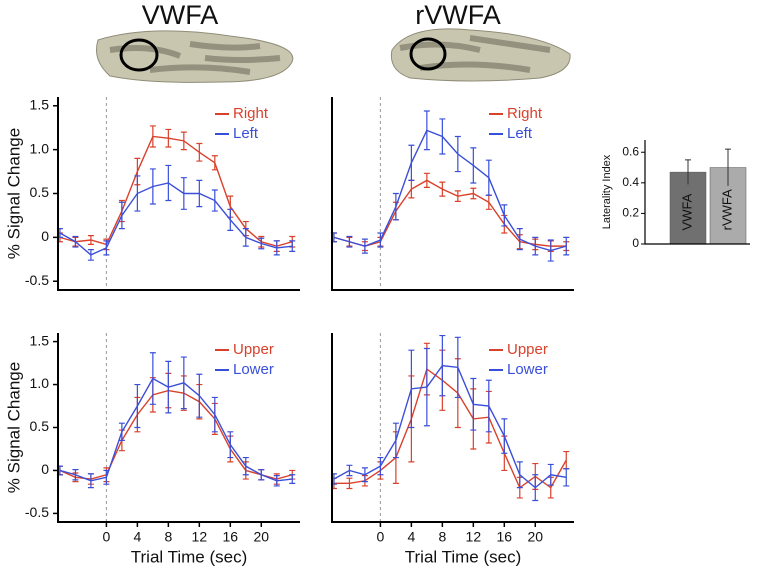 Image resolution: width=760 pixels, height=571 pixels. What do you see at coordinates (480, 55) in the screenshot?
I see `brain-right` at bounding box center [480, 55].